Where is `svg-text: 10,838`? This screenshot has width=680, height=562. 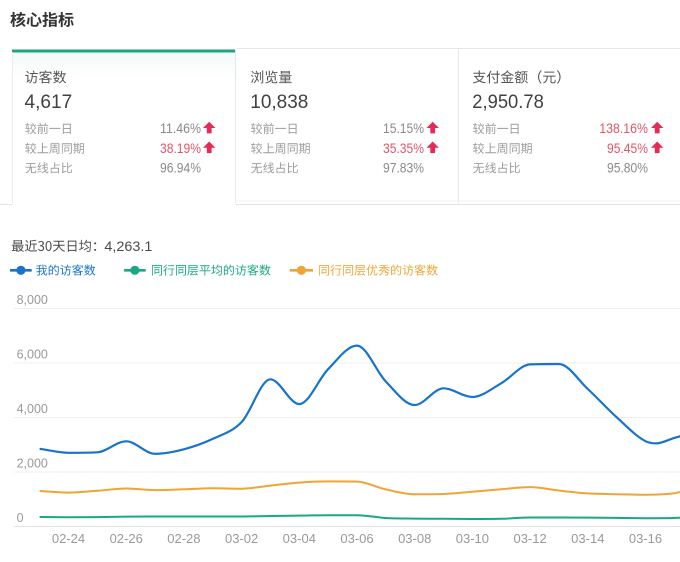
svg-text: 10,838 is located at coordinates (279, 102).